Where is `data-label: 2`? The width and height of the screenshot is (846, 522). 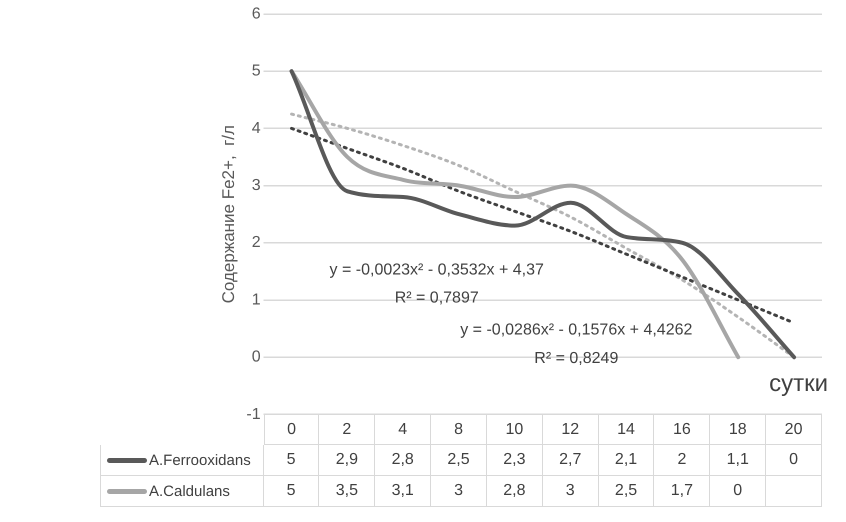 data-label: 2 is located at coordinates (682, 460).